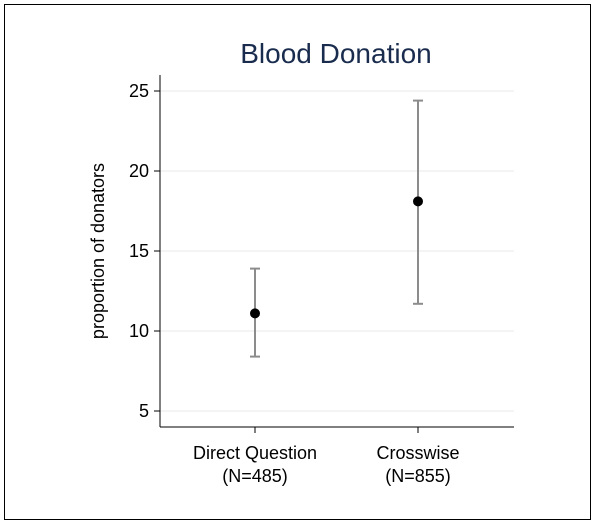 This screenshot has width=597, height=526. I want to click on y-tick-label: 10, so click(139, 331).